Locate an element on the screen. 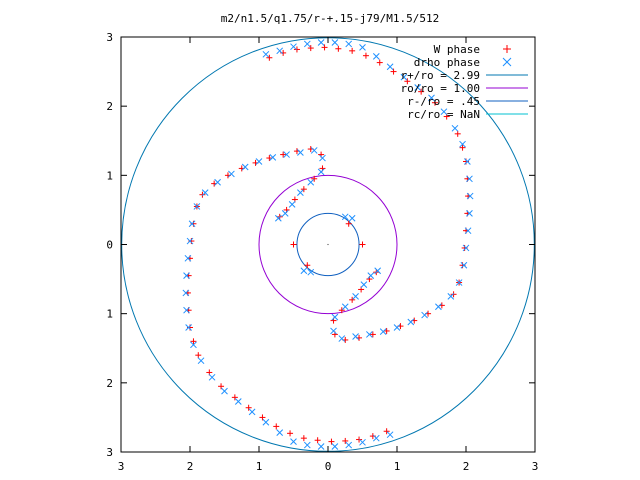 The width and height of the screenshot is (640, 480). y-tick-label-1: 2 is located at coordinates (109, 383).